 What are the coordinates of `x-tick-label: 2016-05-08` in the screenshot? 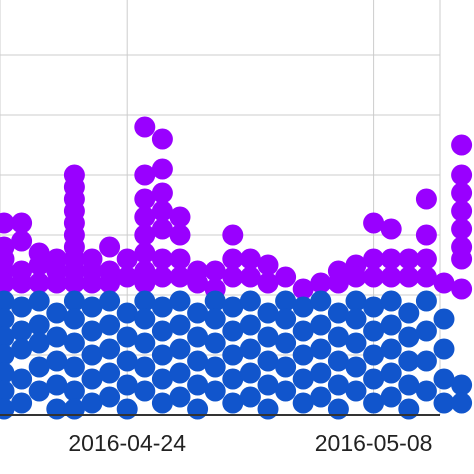 It's located at (374, 443).